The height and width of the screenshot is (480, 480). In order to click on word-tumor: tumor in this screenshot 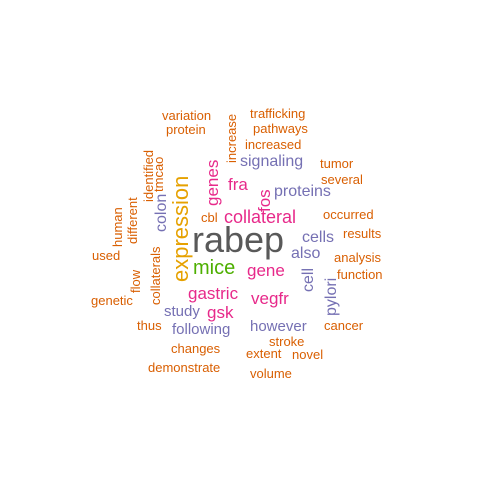, I will do `click(337, 163)`.